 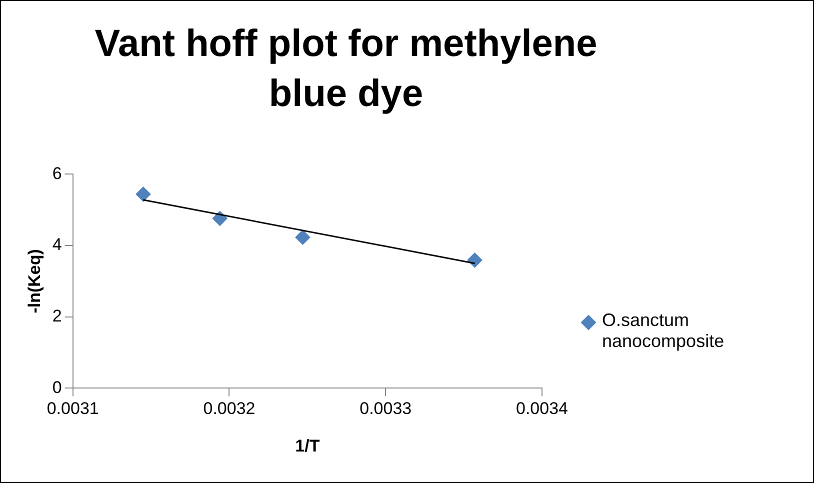 What do you see at coordinates (307, 446) in the screenshot?
I see `x-axis-title: 1/T` at bounding box center [307, 446].